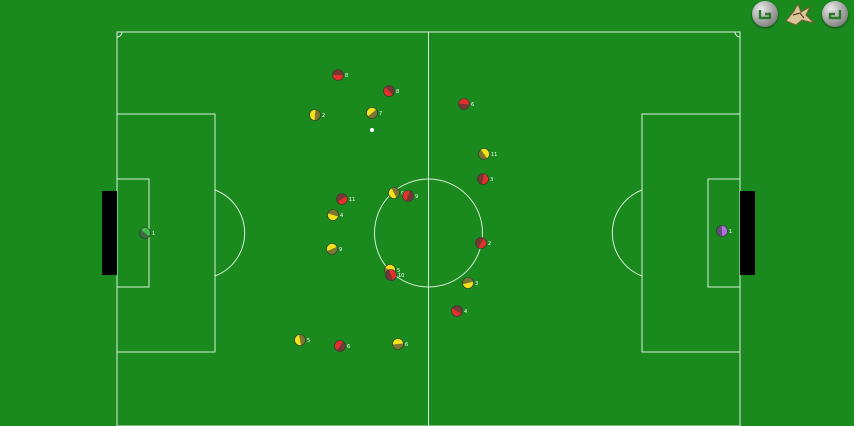 The image size is (854, 426). What do you see at coordinates (230, 233) in the screenshot?
I see `left-penalty-arc` at bounding box center [230, 233].